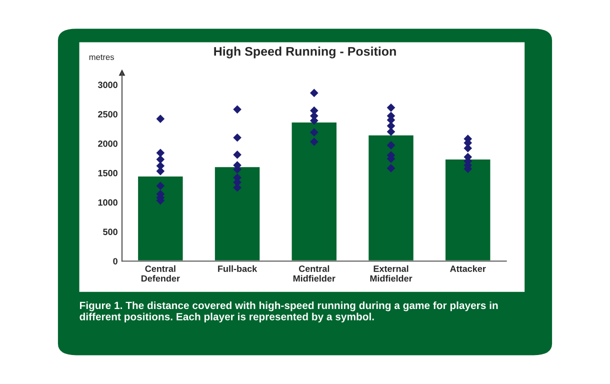  I want to click on y-tick-label: 3000, so click(108, 85).